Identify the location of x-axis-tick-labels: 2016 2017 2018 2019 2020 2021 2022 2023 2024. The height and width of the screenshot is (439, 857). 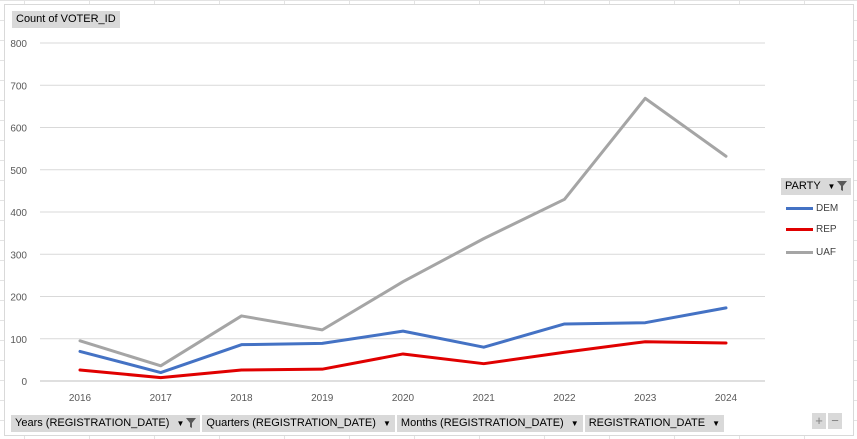
(403, 398).